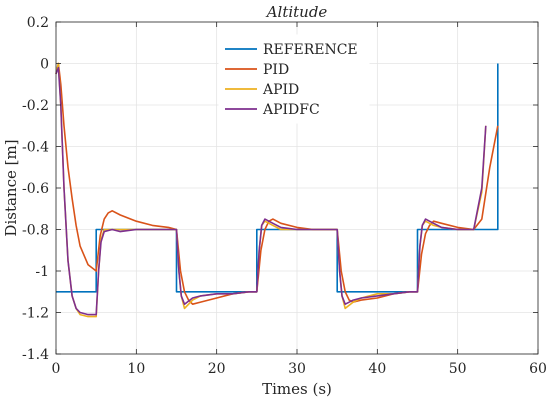 Image resolution: width=550 pixels, height=406 pixels. Describe the element at coordinates (377, 369) in the screenshot. I see `x-tick-label: 40` at that location.